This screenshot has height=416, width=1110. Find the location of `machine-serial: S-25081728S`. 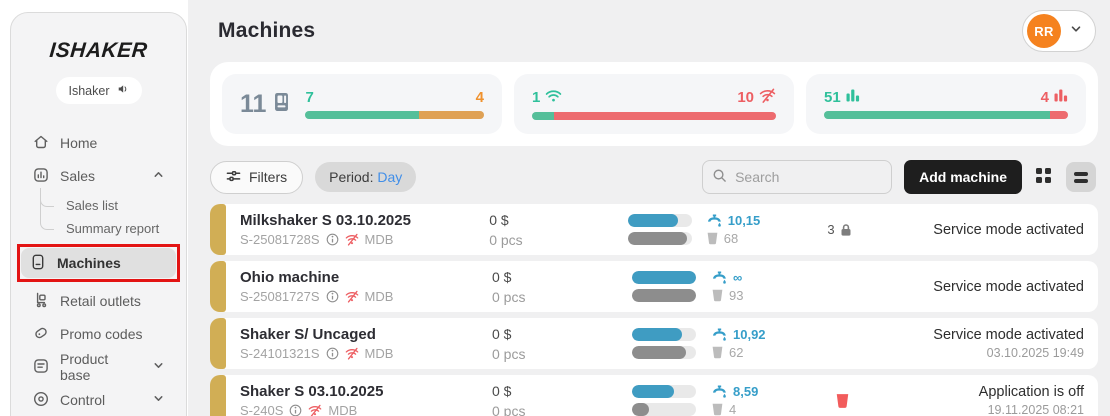

machine-serial: S-25081728S is located at coordinates (280, 239).